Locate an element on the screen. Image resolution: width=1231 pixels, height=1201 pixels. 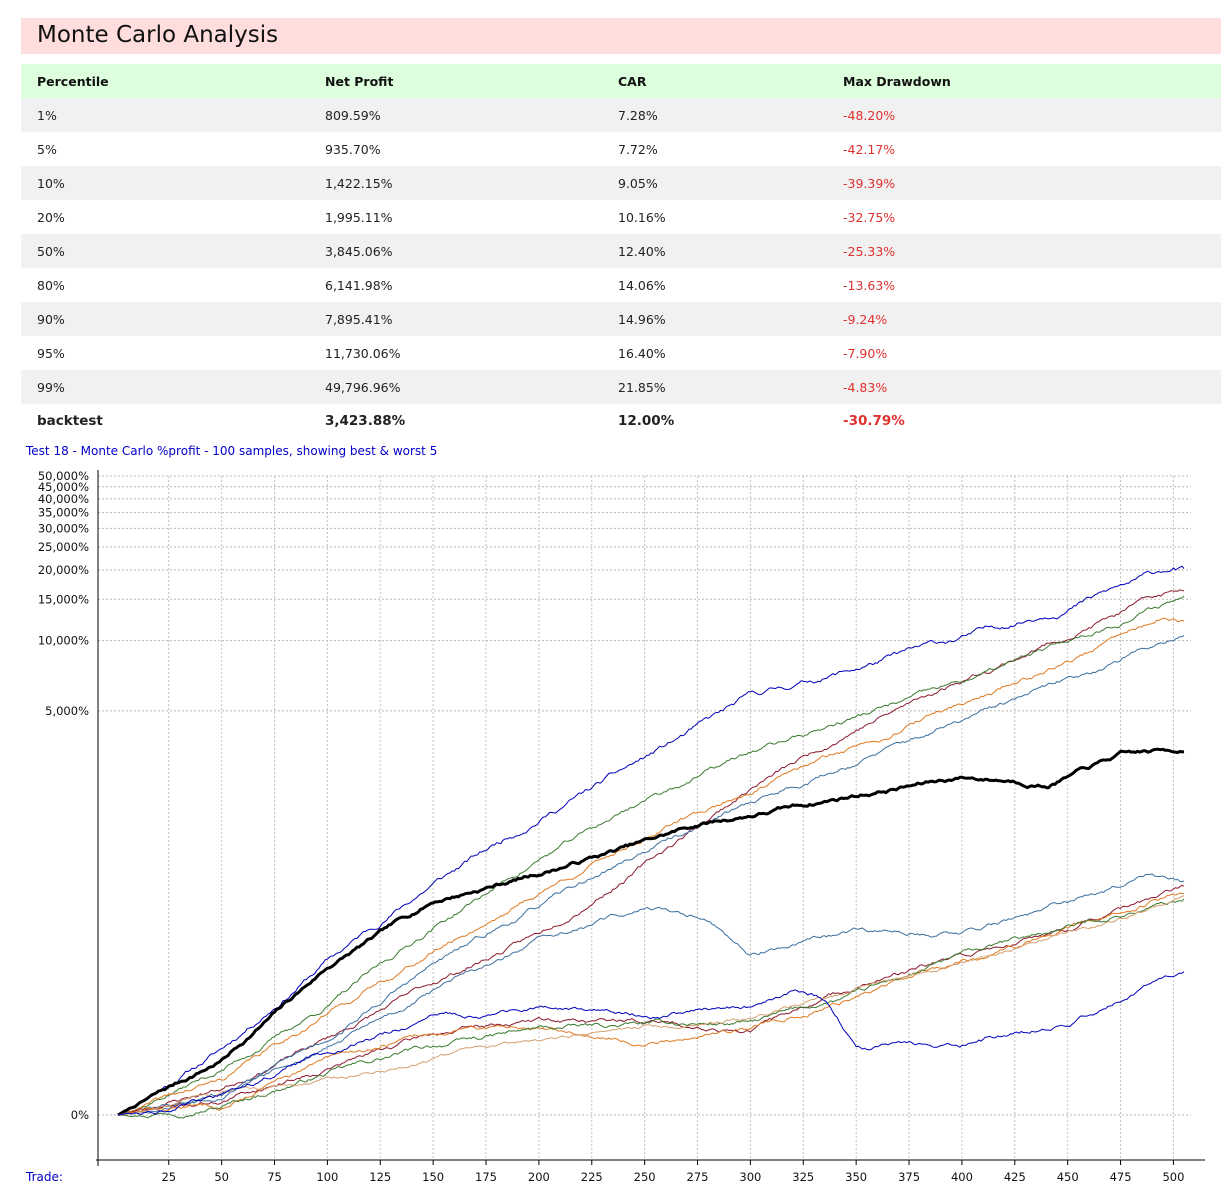
cell-percentile: 90% is located at coordinates (165, 319).